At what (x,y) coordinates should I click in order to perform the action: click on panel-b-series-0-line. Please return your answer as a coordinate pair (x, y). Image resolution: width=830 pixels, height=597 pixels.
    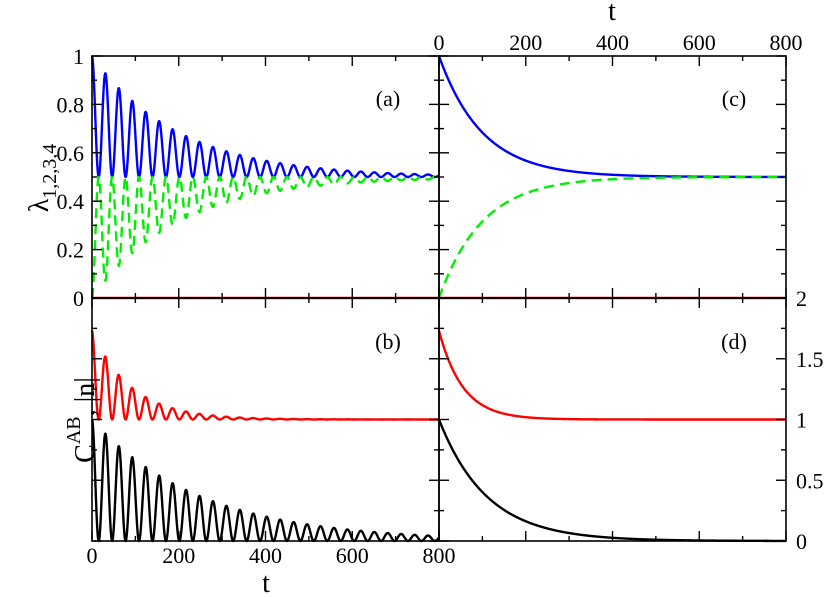
    Looking at the image, I should click on (265, 375).